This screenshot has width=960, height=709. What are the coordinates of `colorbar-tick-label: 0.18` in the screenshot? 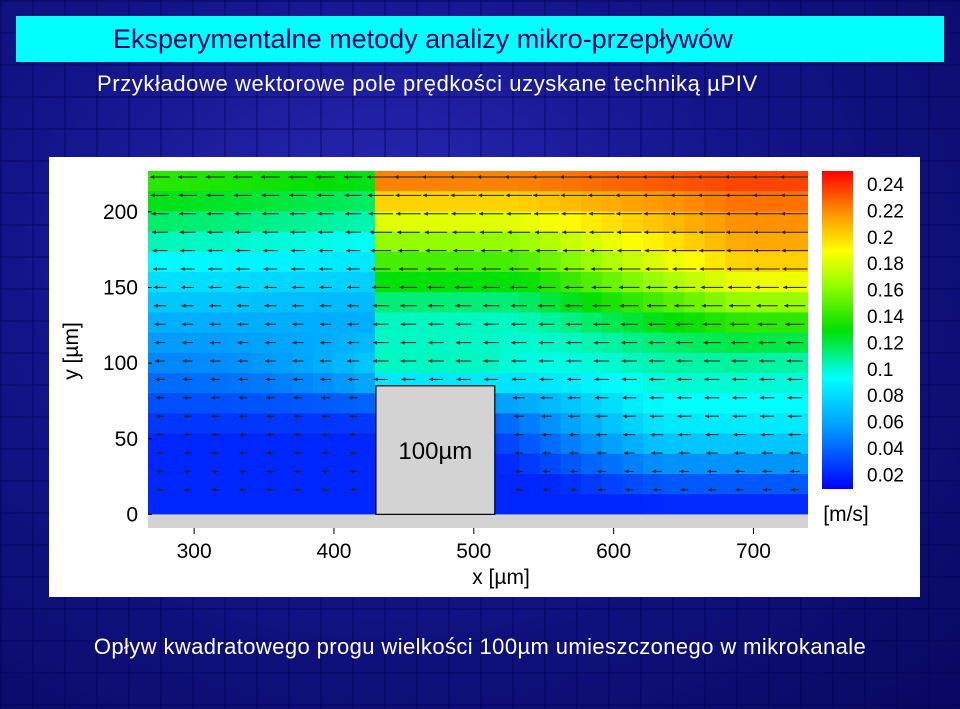 It's located at (885, 264).